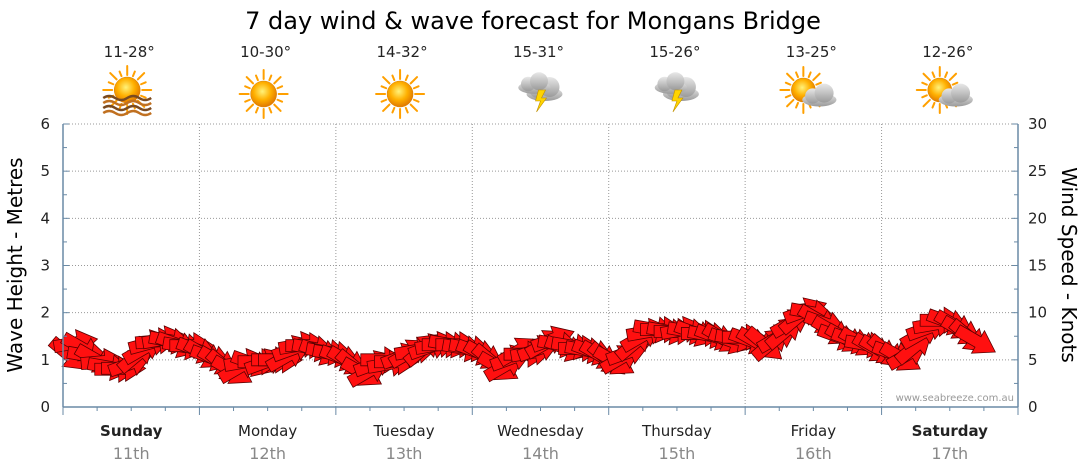  I want to click on day-date: 14th, so click(540, 453).